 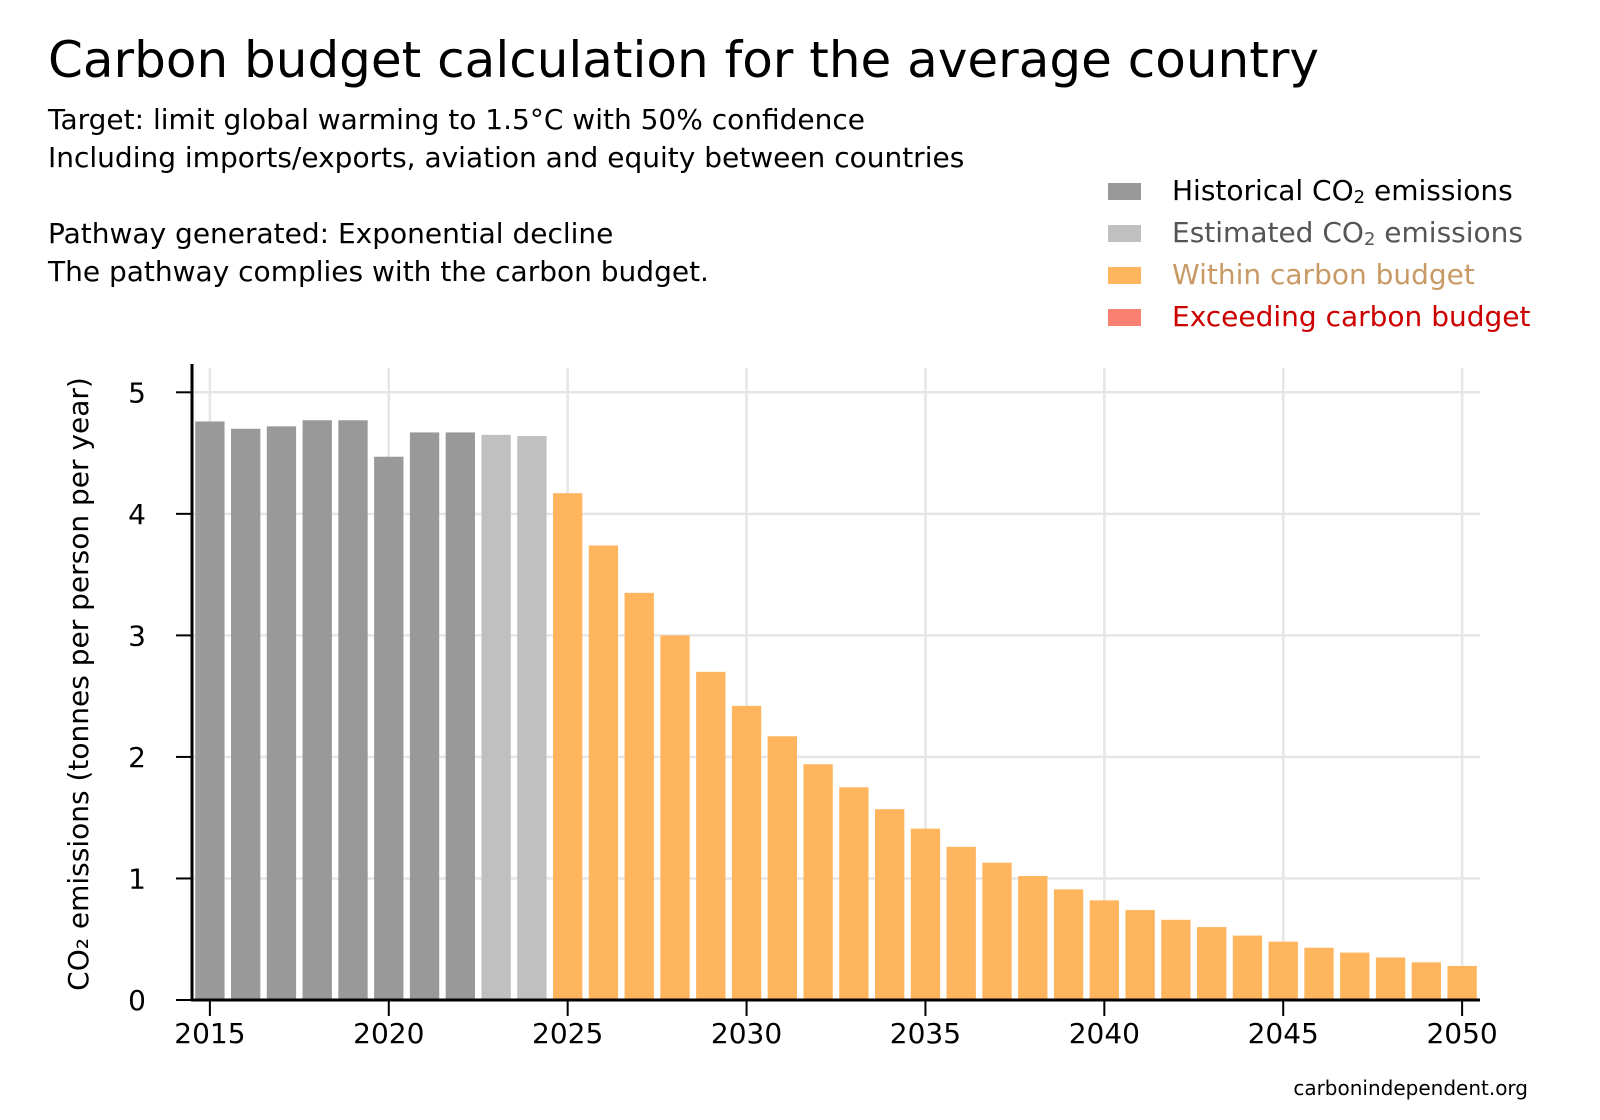 I want to click on legend-label-text: Exceeding carbon budget, so click(x=1351, y=316).